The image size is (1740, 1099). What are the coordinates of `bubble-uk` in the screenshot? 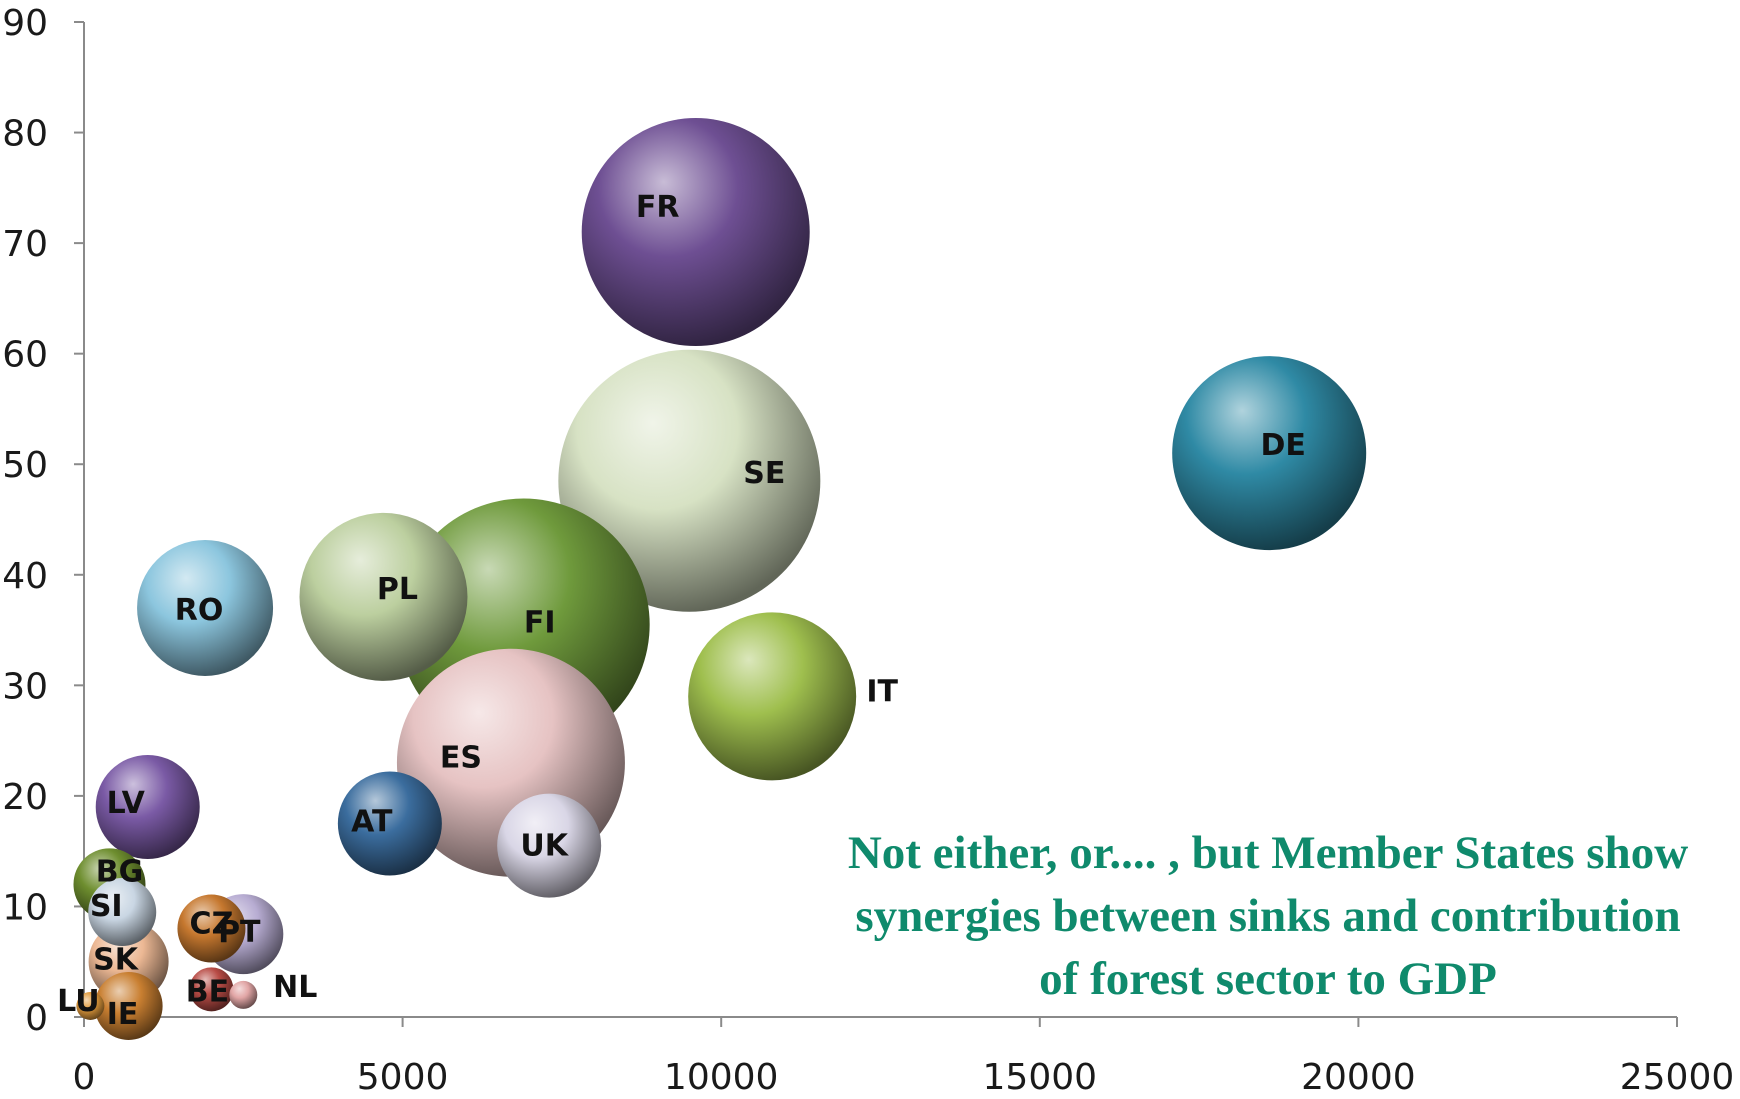 It's located at (549, 845).